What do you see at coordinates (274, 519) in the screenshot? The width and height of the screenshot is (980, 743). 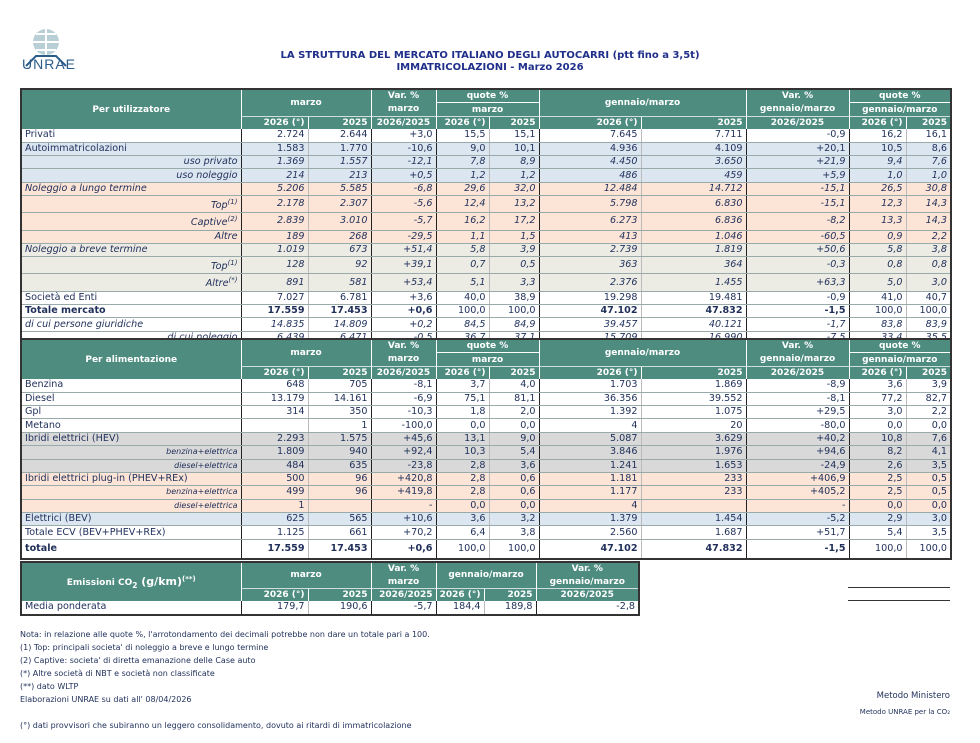 I see `cell-value: 625` at bounding box center [274, 519].